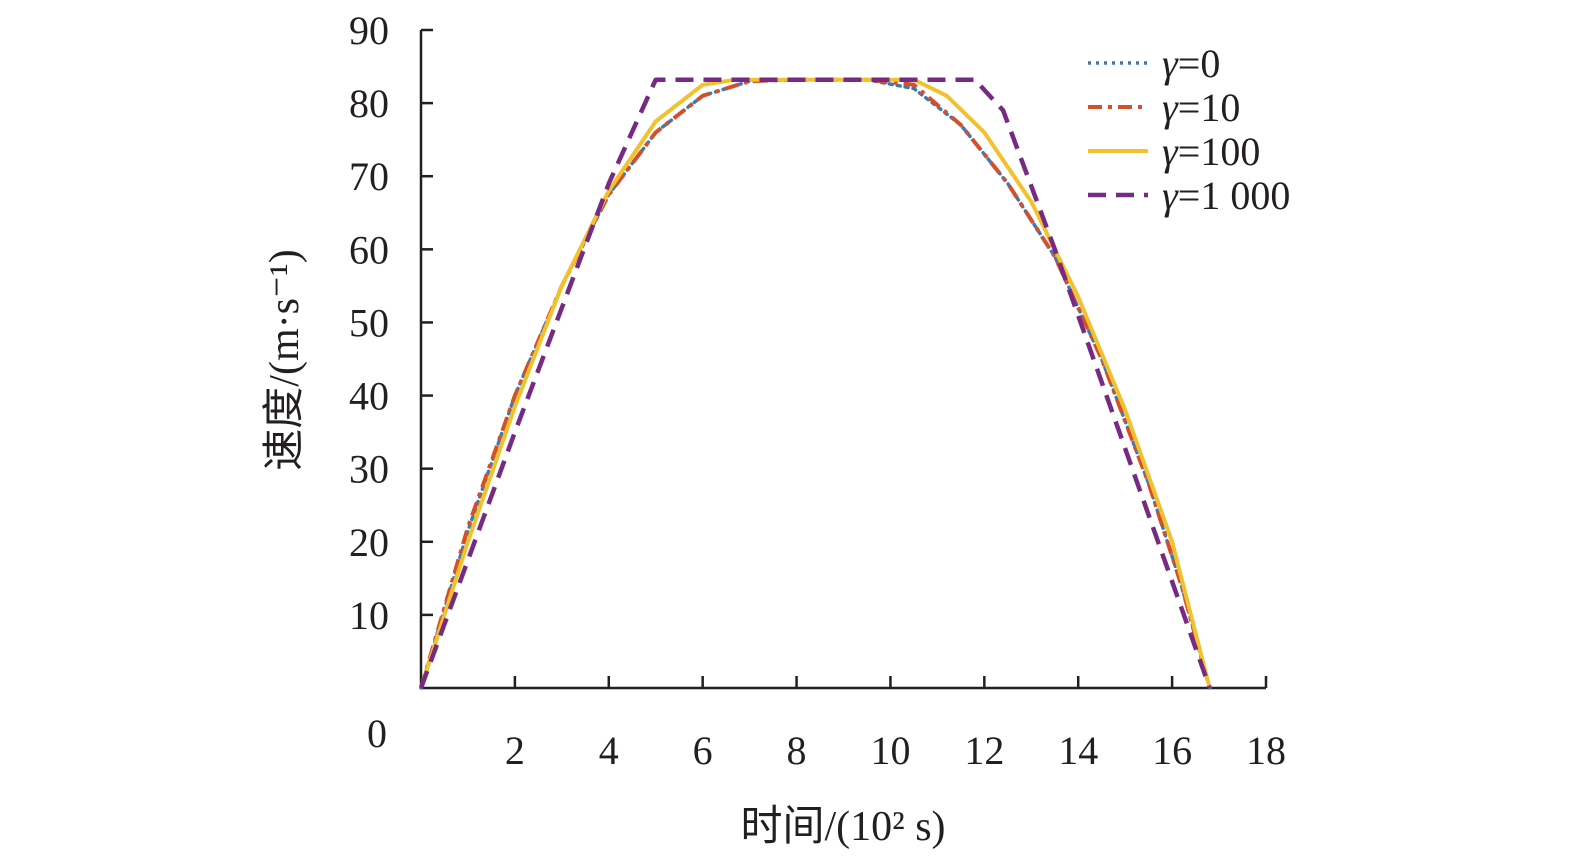 The height and width of the screenshot is (861, 1575). I want to click on y-tick-label: 20, so click(369, 542).